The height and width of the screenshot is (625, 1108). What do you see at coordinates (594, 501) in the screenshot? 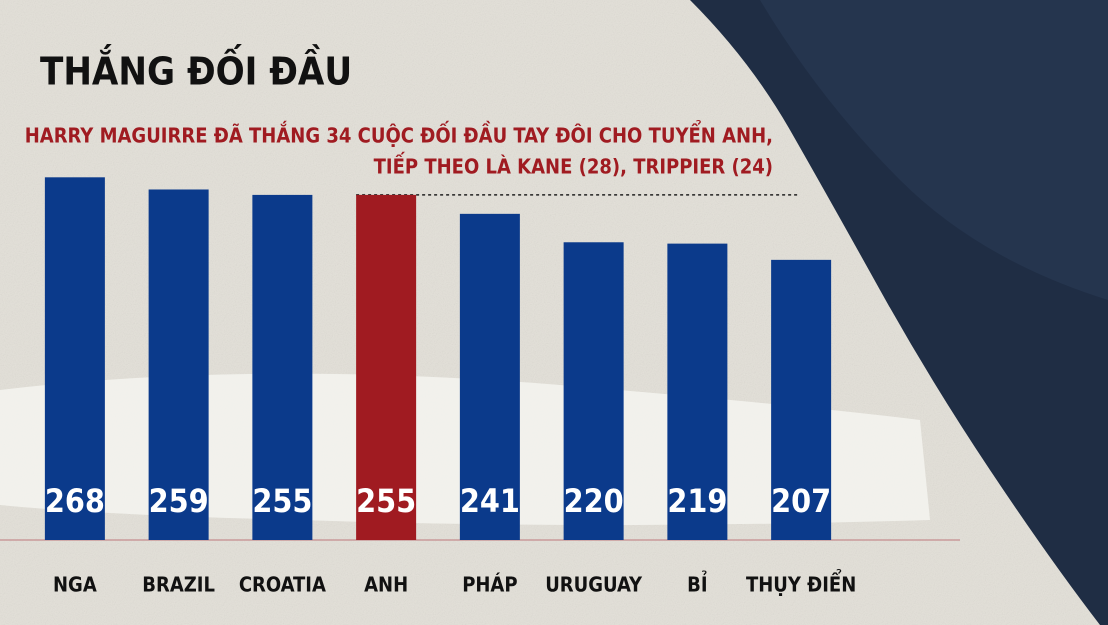
I see `value-label: 220` at bounding box center [594, 501].